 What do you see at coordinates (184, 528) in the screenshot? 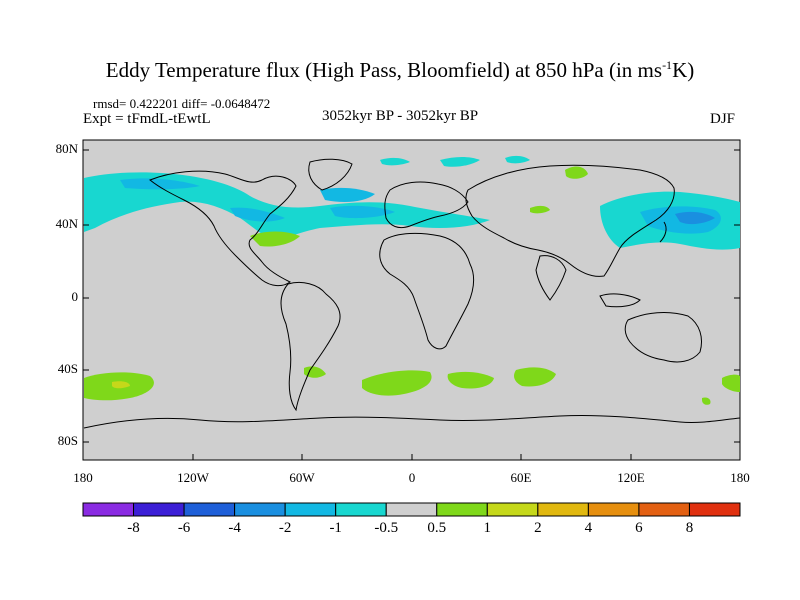
I see `colorbar-label: -6` at bounding box center [184, 528].